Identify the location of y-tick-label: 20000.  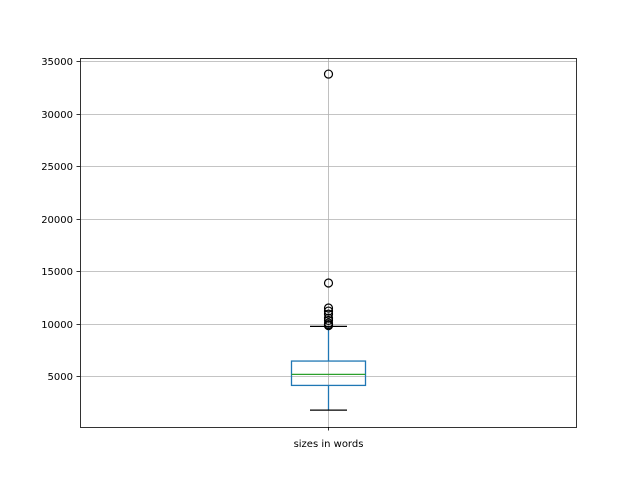
(57, 220).